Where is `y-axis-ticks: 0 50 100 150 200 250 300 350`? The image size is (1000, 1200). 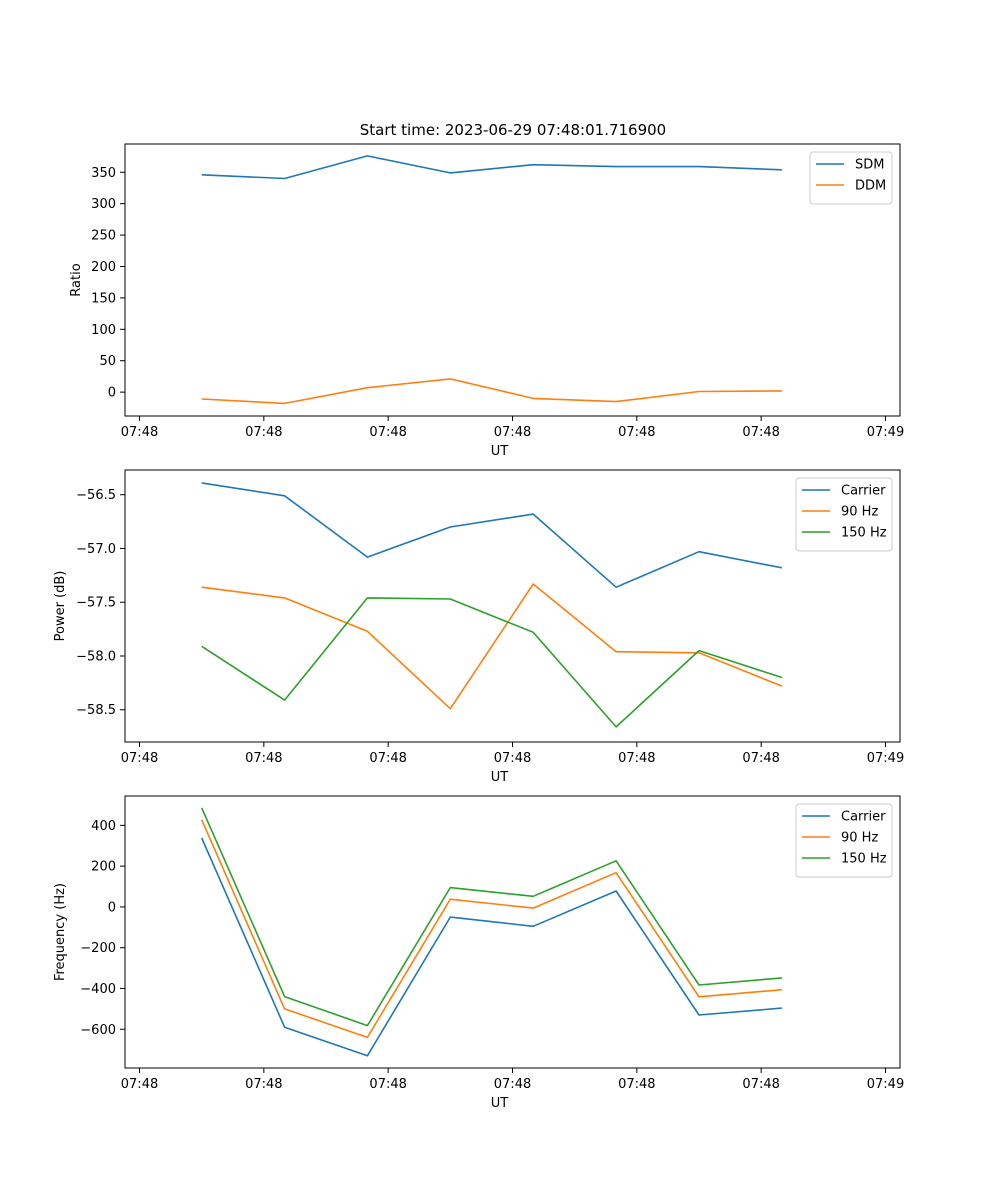
y-axis-ticks: 0 50 100 150 200 250 300 350 is located at coordinates (108, 283).